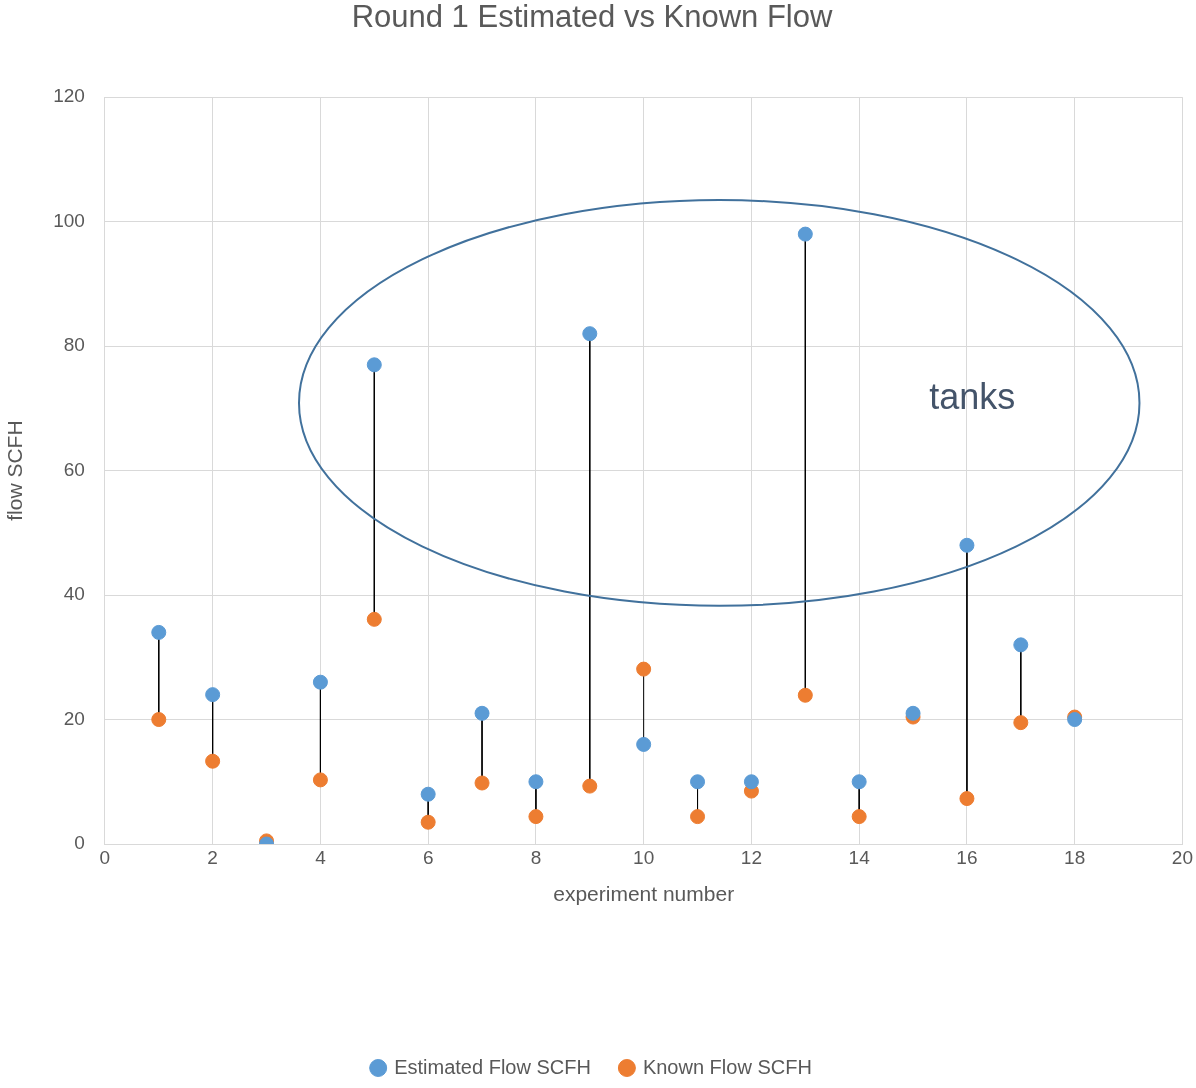 The width and height of the screenshot is (1196, 1088). Describe the element at coordinates (79, 843) in the screenshot. I see `y-tick-label: 0` at that location.